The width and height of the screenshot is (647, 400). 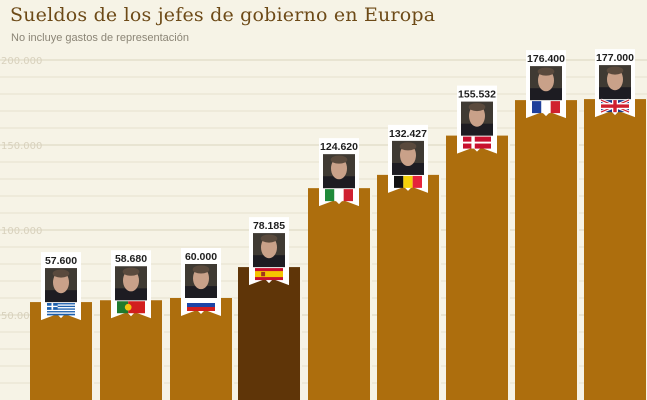 What do you see at coordinates (408, 134) in the screenshot?
I see `data-label: 132.427` at bounding box center [408, 134].